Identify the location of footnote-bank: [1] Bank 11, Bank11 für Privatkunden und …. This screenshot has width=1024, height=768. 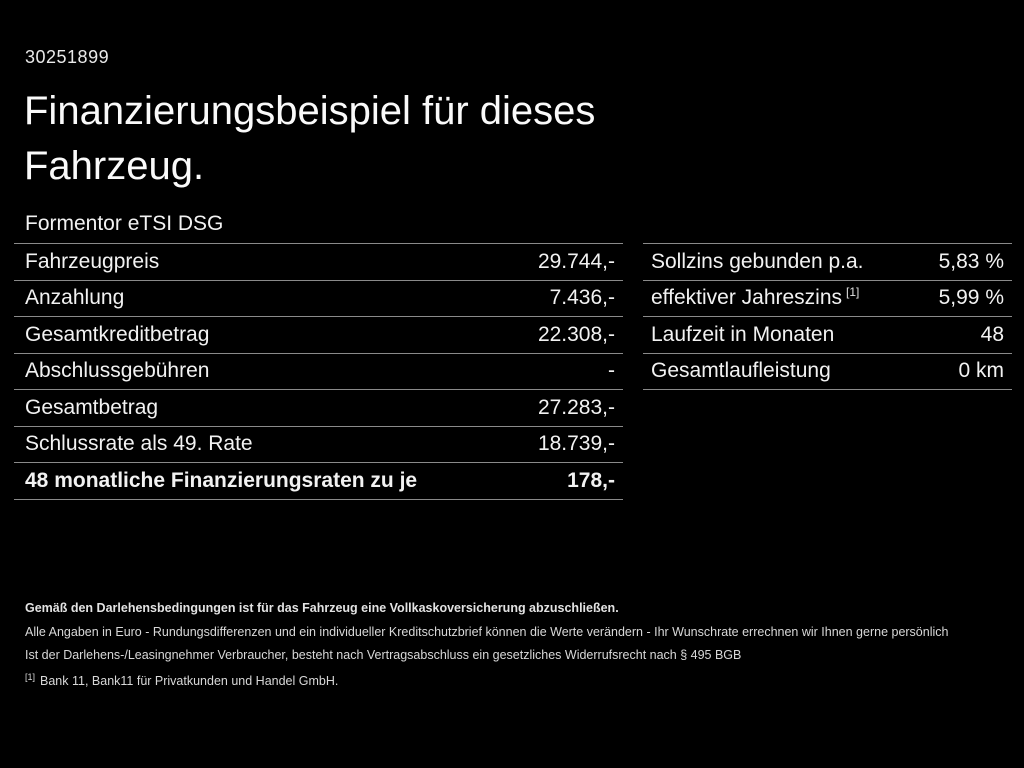
(512, 680).